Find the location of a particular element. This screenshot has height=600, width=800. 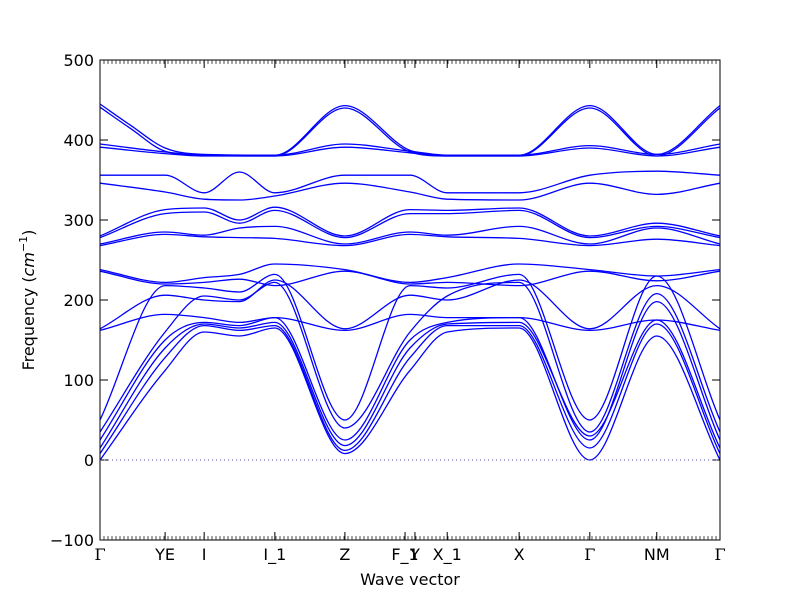

y-axis-label-suffix: ) is located at coordinates (28, 233).